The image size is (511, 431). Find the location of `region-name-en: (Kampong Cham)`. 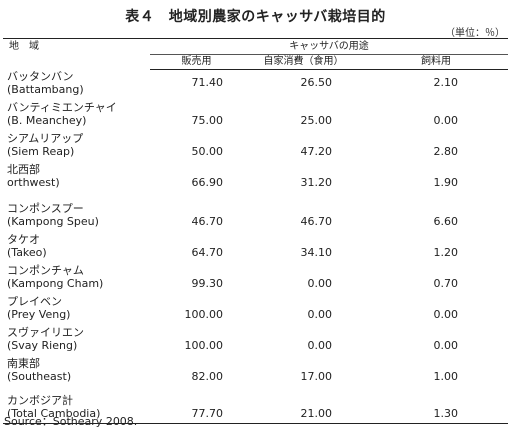

region-name-en: (Kampong Cham) is located at coordinates (55, 283).